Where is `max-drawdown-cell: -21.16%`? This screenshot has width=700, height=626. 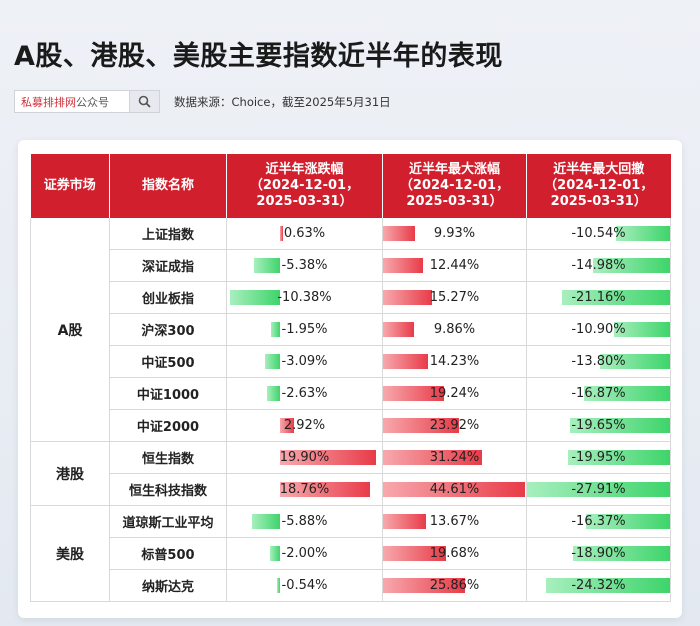 max-drawdown-cell: -21.16% is located at coordinates (598, 297).